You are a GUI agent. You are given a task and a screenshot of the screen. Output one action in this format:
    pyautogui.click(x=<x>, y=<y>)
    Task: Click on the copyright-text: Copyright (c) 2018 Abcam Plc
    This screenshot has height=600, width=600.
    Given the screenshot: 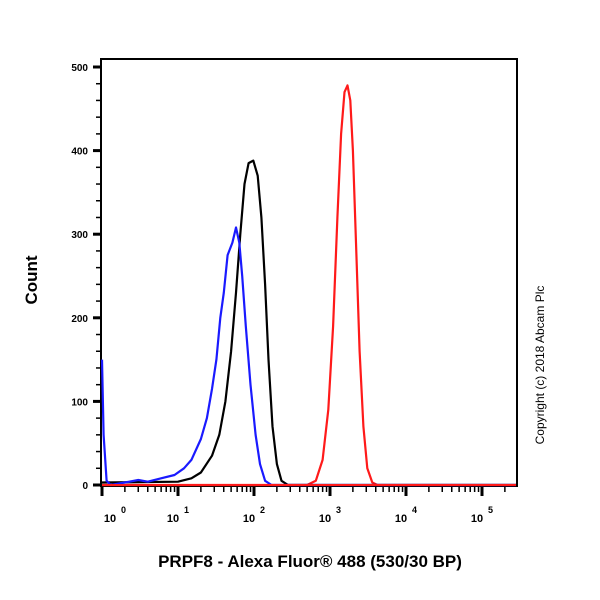 What is the action you would take?
    pyautogui.click(x=540, y=365)
    